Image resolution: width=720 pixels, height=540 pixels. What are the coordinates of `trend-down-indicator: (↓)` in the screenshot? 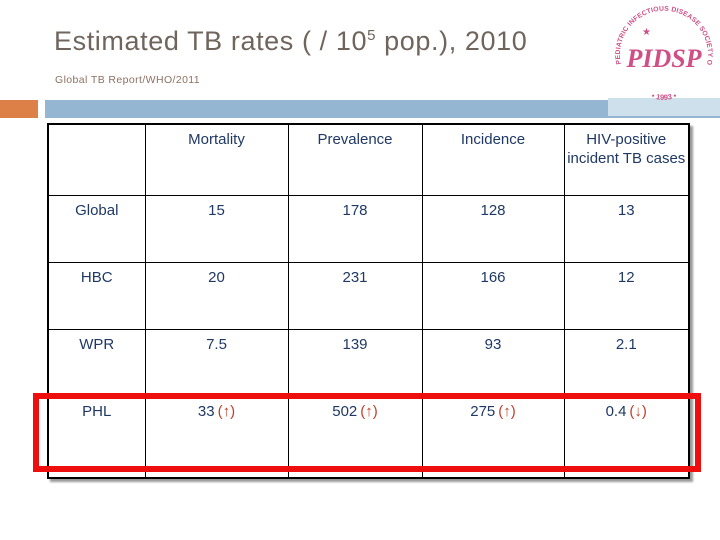 It's located at (638, 411).